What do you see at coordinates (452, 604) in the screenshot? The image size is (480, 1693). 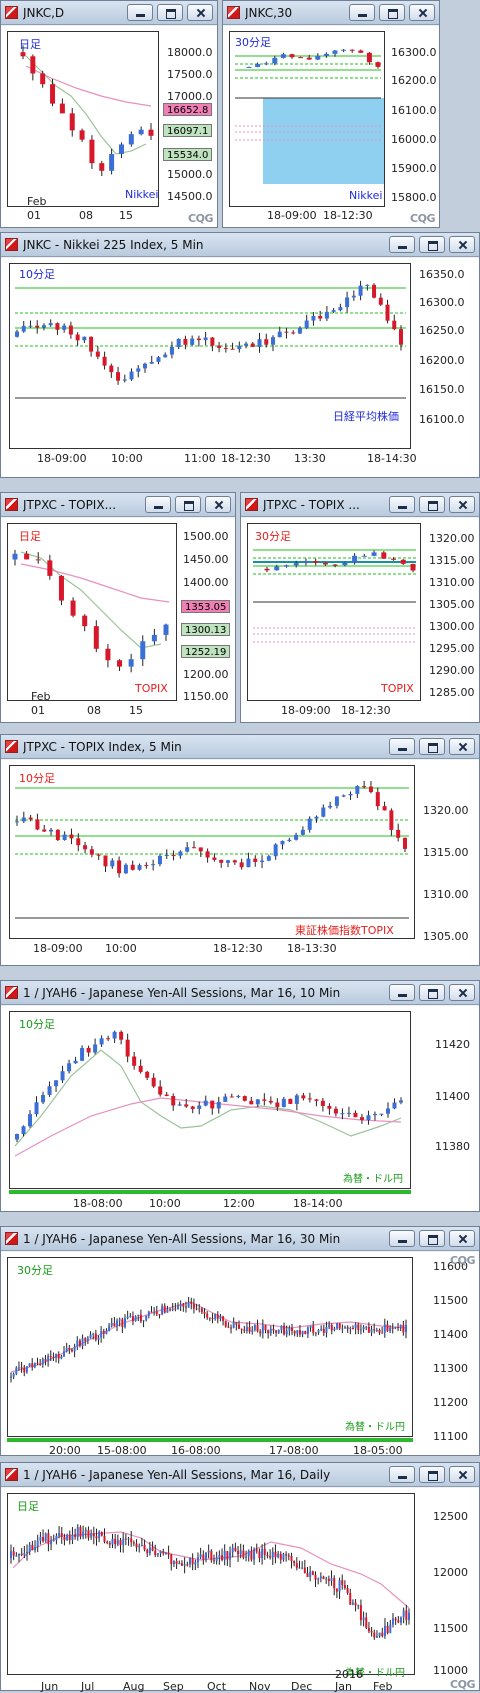 I see `price-tick: 1305.00` at bounding box center [452, 604].